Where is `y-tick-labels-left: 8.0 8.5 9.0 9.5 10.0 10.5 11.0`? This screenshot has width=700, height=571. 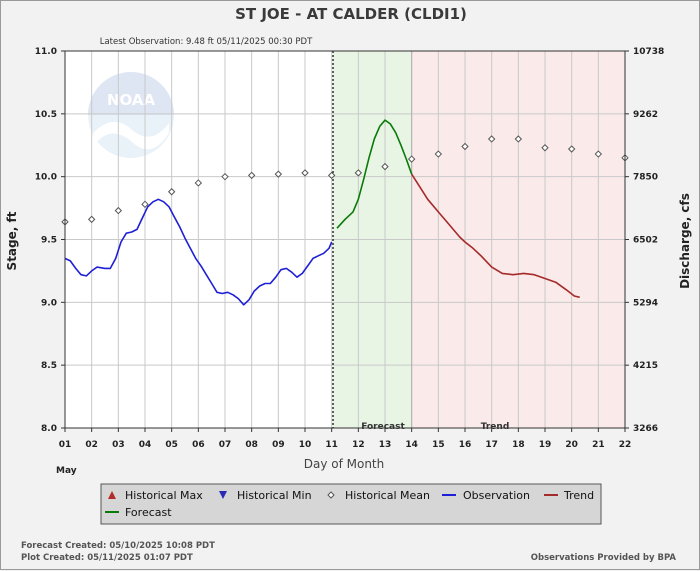 y-tick-labels-left: 8.0 8.5 9.0 9.5 10.0 10.5 11.0 is located at coordinates (50, 240).